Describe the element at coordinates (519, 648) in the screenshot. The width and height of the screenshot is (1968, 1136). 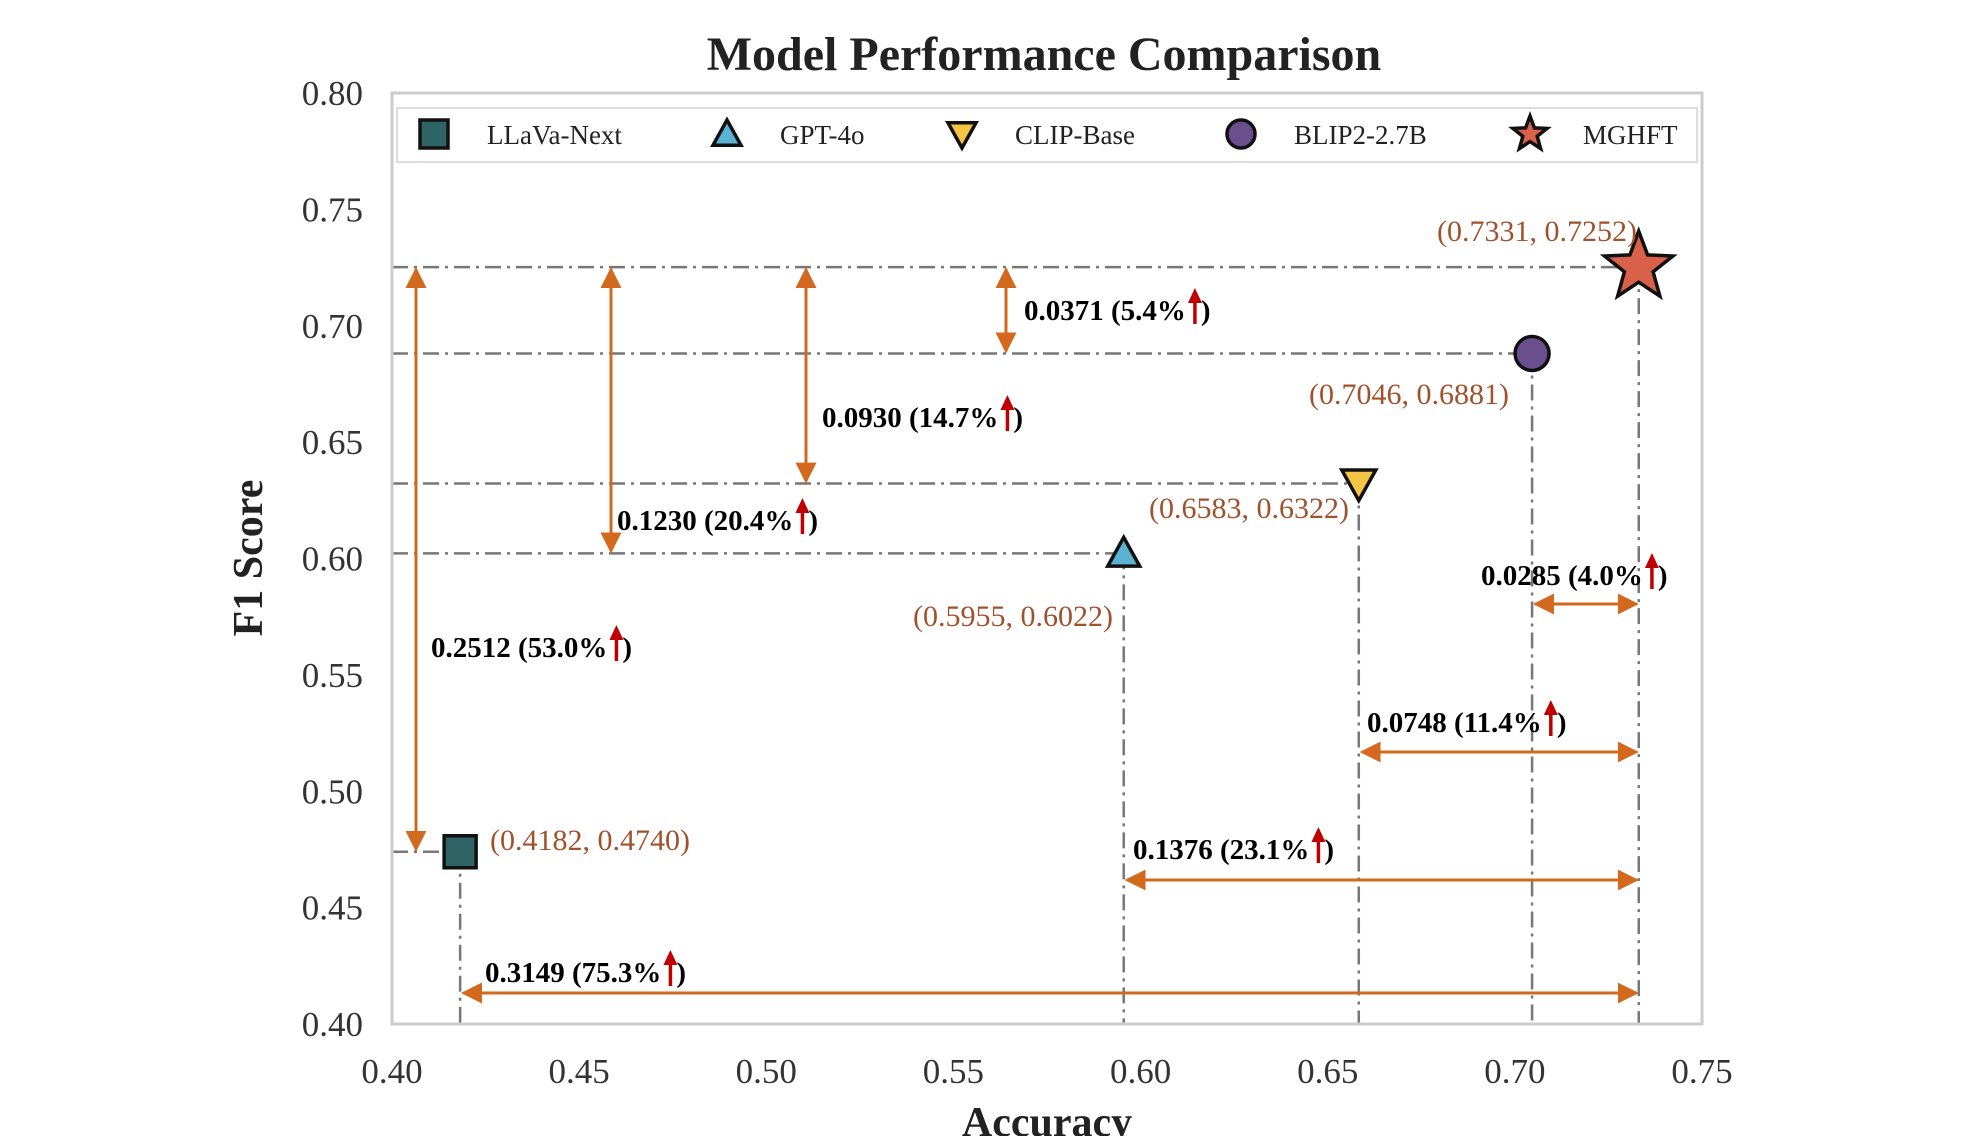
I see `difference-label: 0.2512 (53.0%` at that location.